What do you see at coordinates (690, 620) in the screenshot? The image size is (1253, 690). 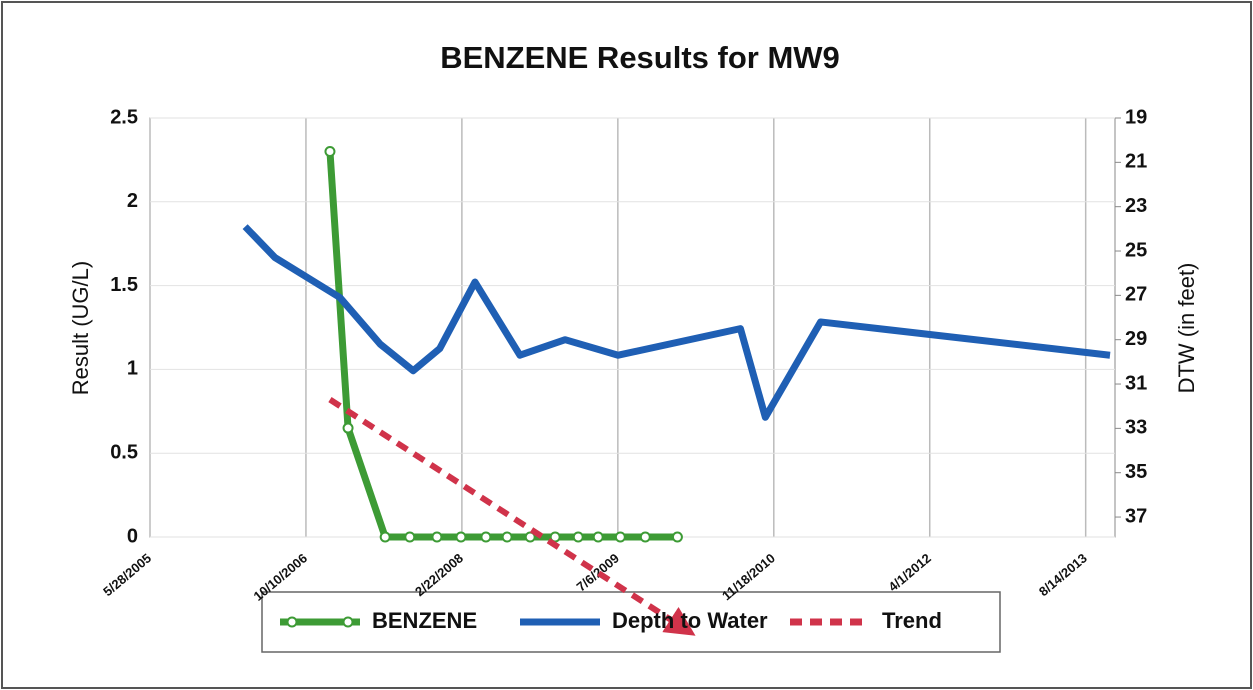 I see `legend-label: Depth to Water` at bounding box center [690, 620].